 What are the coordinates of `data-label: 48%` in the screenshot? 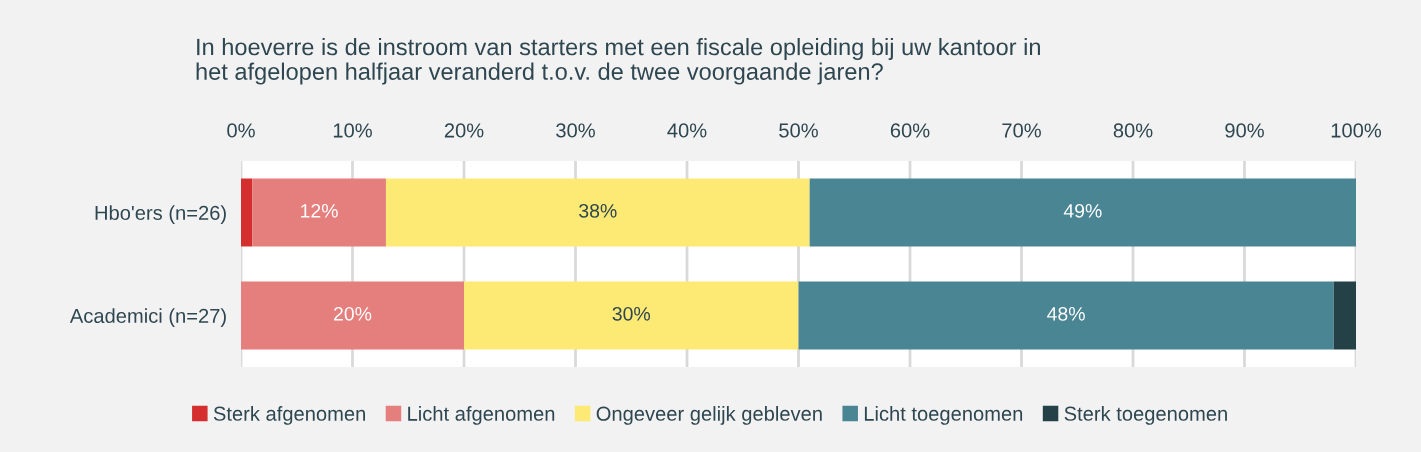 It's located at (1066, 313).